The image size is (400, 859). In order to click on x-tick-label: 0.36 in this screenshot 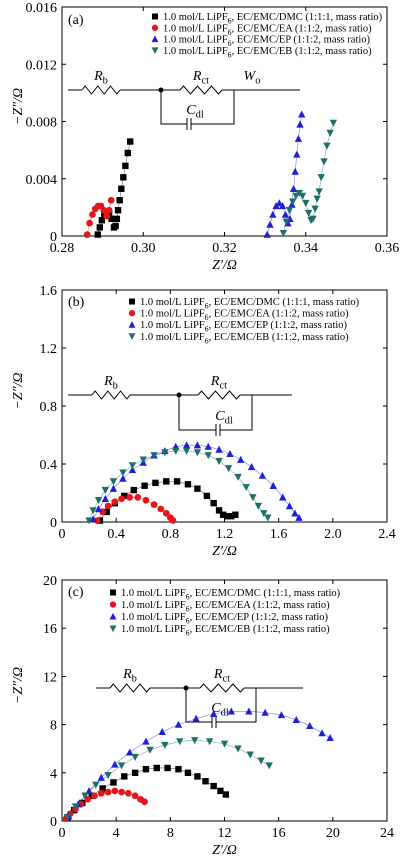, I will do `click(387, 248)`.